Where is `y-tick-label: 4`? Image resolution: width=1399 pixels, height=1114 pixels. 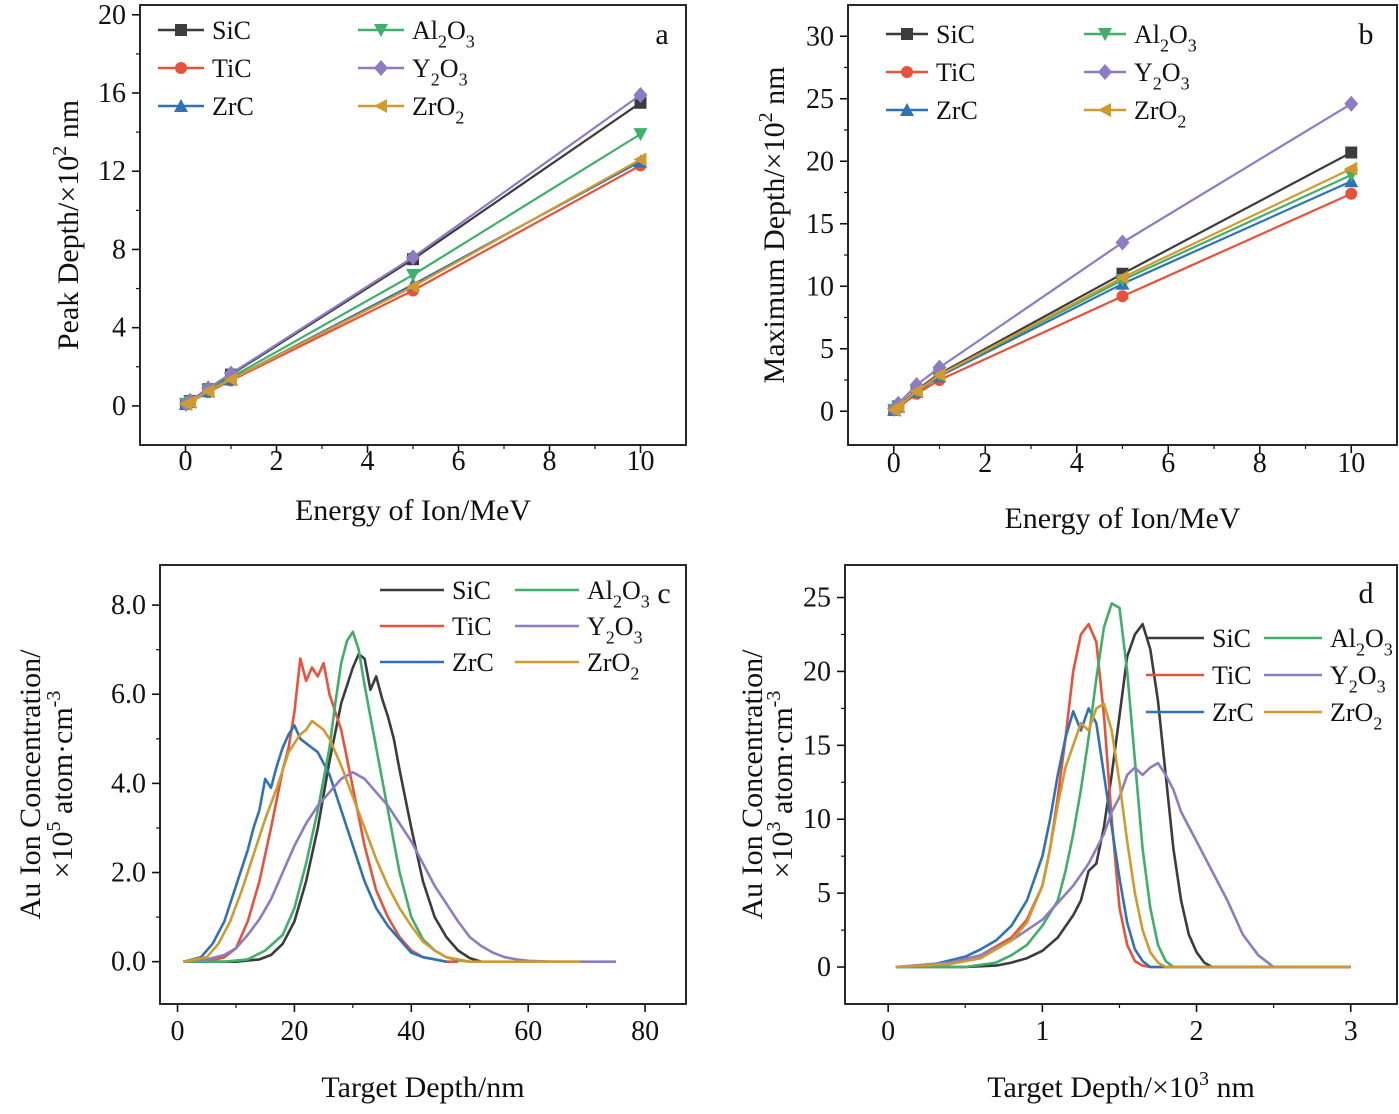 y-tick-label: 4 is located at coordinates (119, 328).